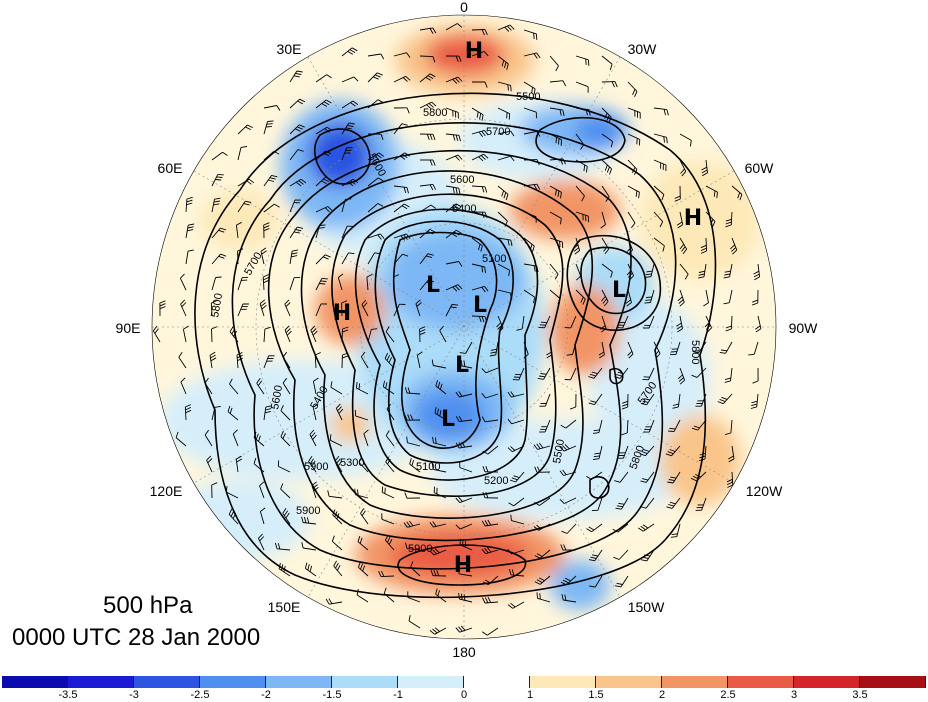 Image resolution: width=928 pixels, height=702 pixels. Describe the element at coordinates (170, 168) in the screenshot. I see `longitude-label: 60E` at that location.